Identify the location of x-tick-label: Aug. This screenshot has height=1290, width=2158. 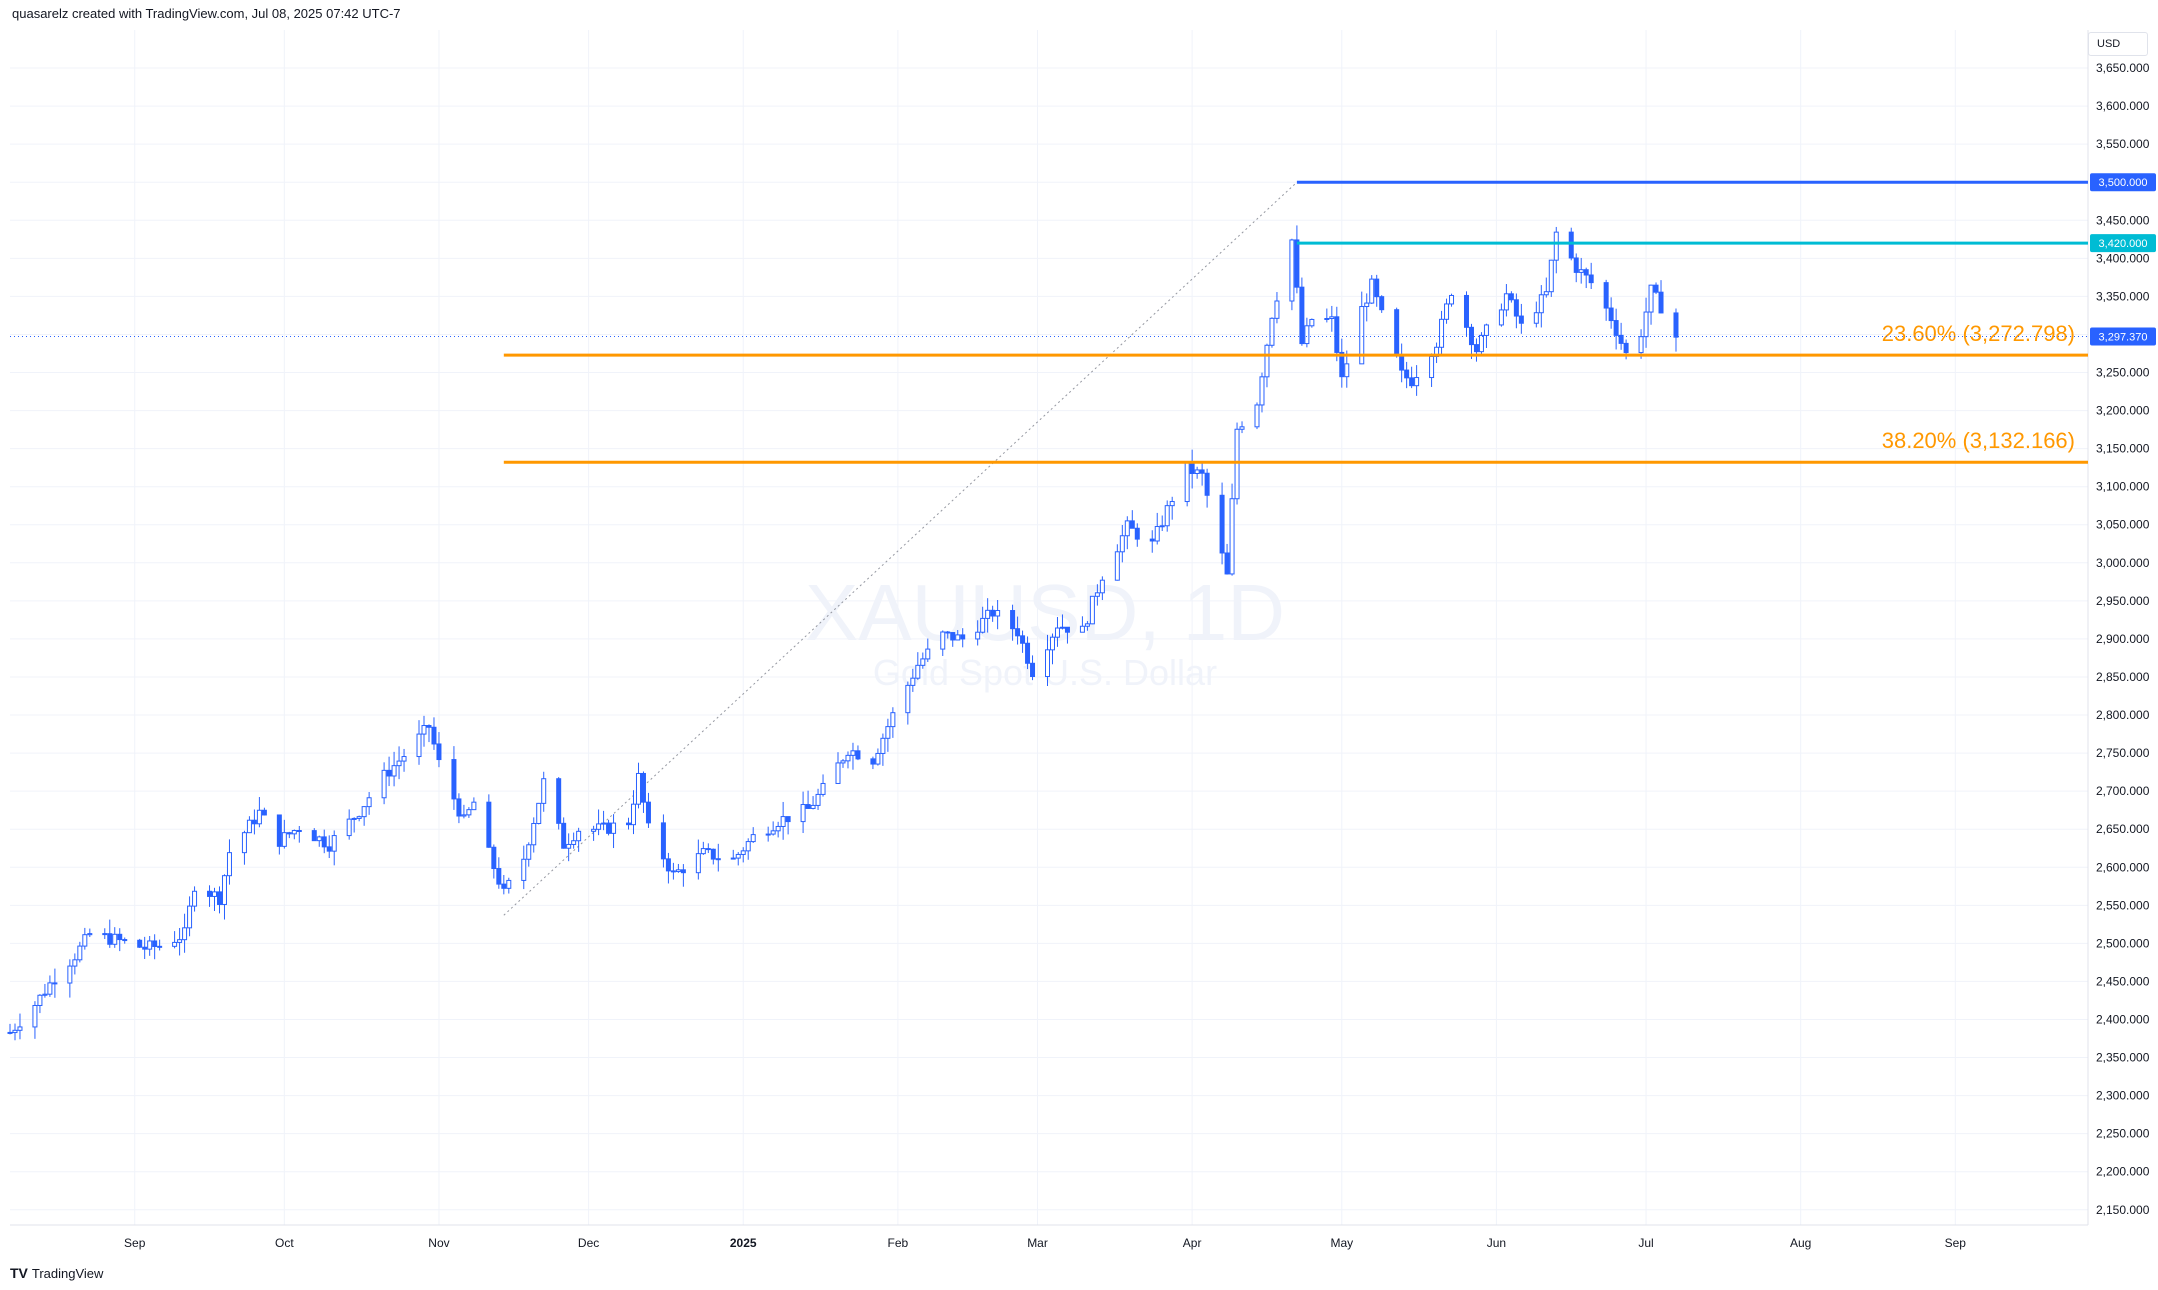
(1800, 1243).